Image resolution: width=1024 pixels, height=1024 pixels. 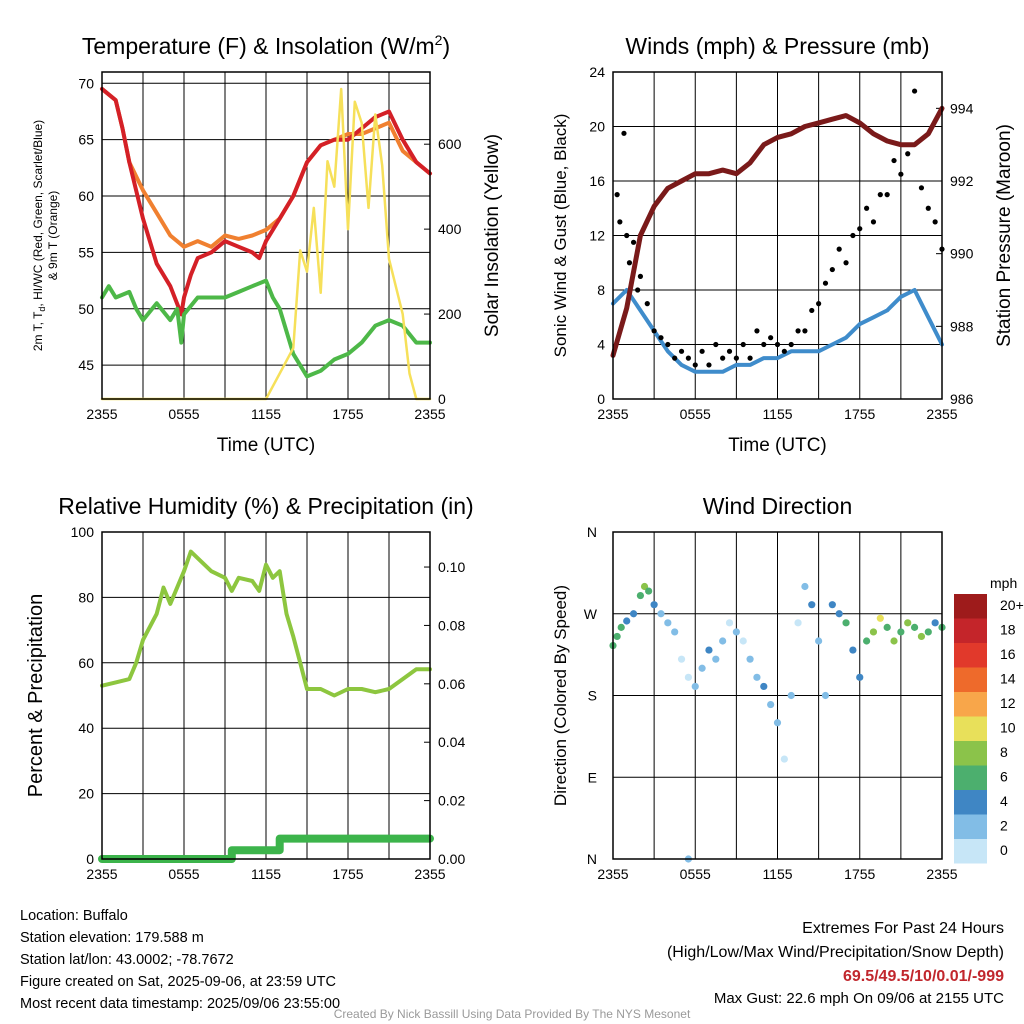 What do you see at coordinates (86, 83) in the screenshot?
I see `y-tick-label: 70` at bounding box center [86, 83].